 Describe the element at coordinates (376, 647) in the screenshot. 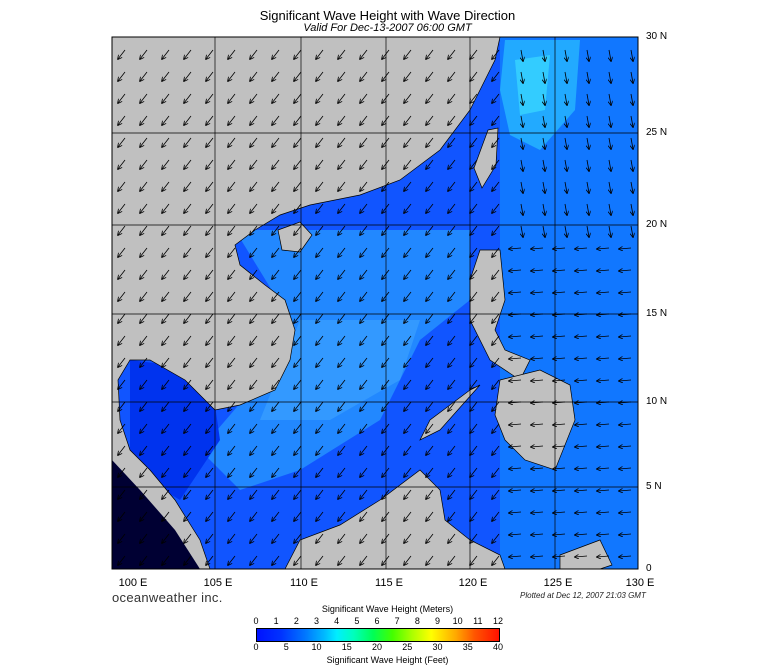

I see `colorbar-feet-tick: 20` at that location.